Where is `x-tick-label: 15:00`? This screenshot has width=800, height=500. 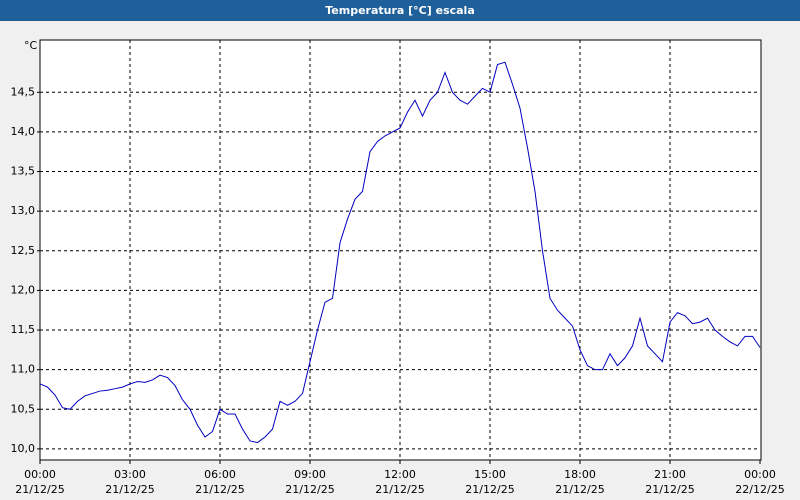 x-tick-label: 15:00 is located at coordinates (490, 474).